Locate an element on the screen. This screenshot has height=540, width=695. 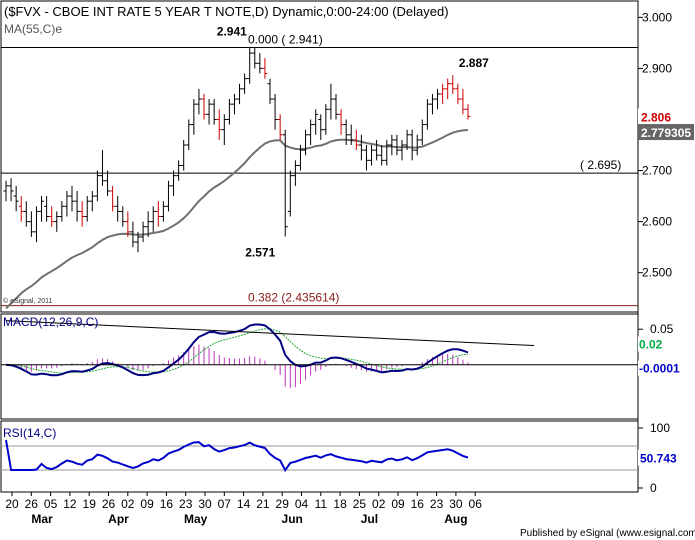
x-tick-label: 16 is located at coordinates (167, 504).